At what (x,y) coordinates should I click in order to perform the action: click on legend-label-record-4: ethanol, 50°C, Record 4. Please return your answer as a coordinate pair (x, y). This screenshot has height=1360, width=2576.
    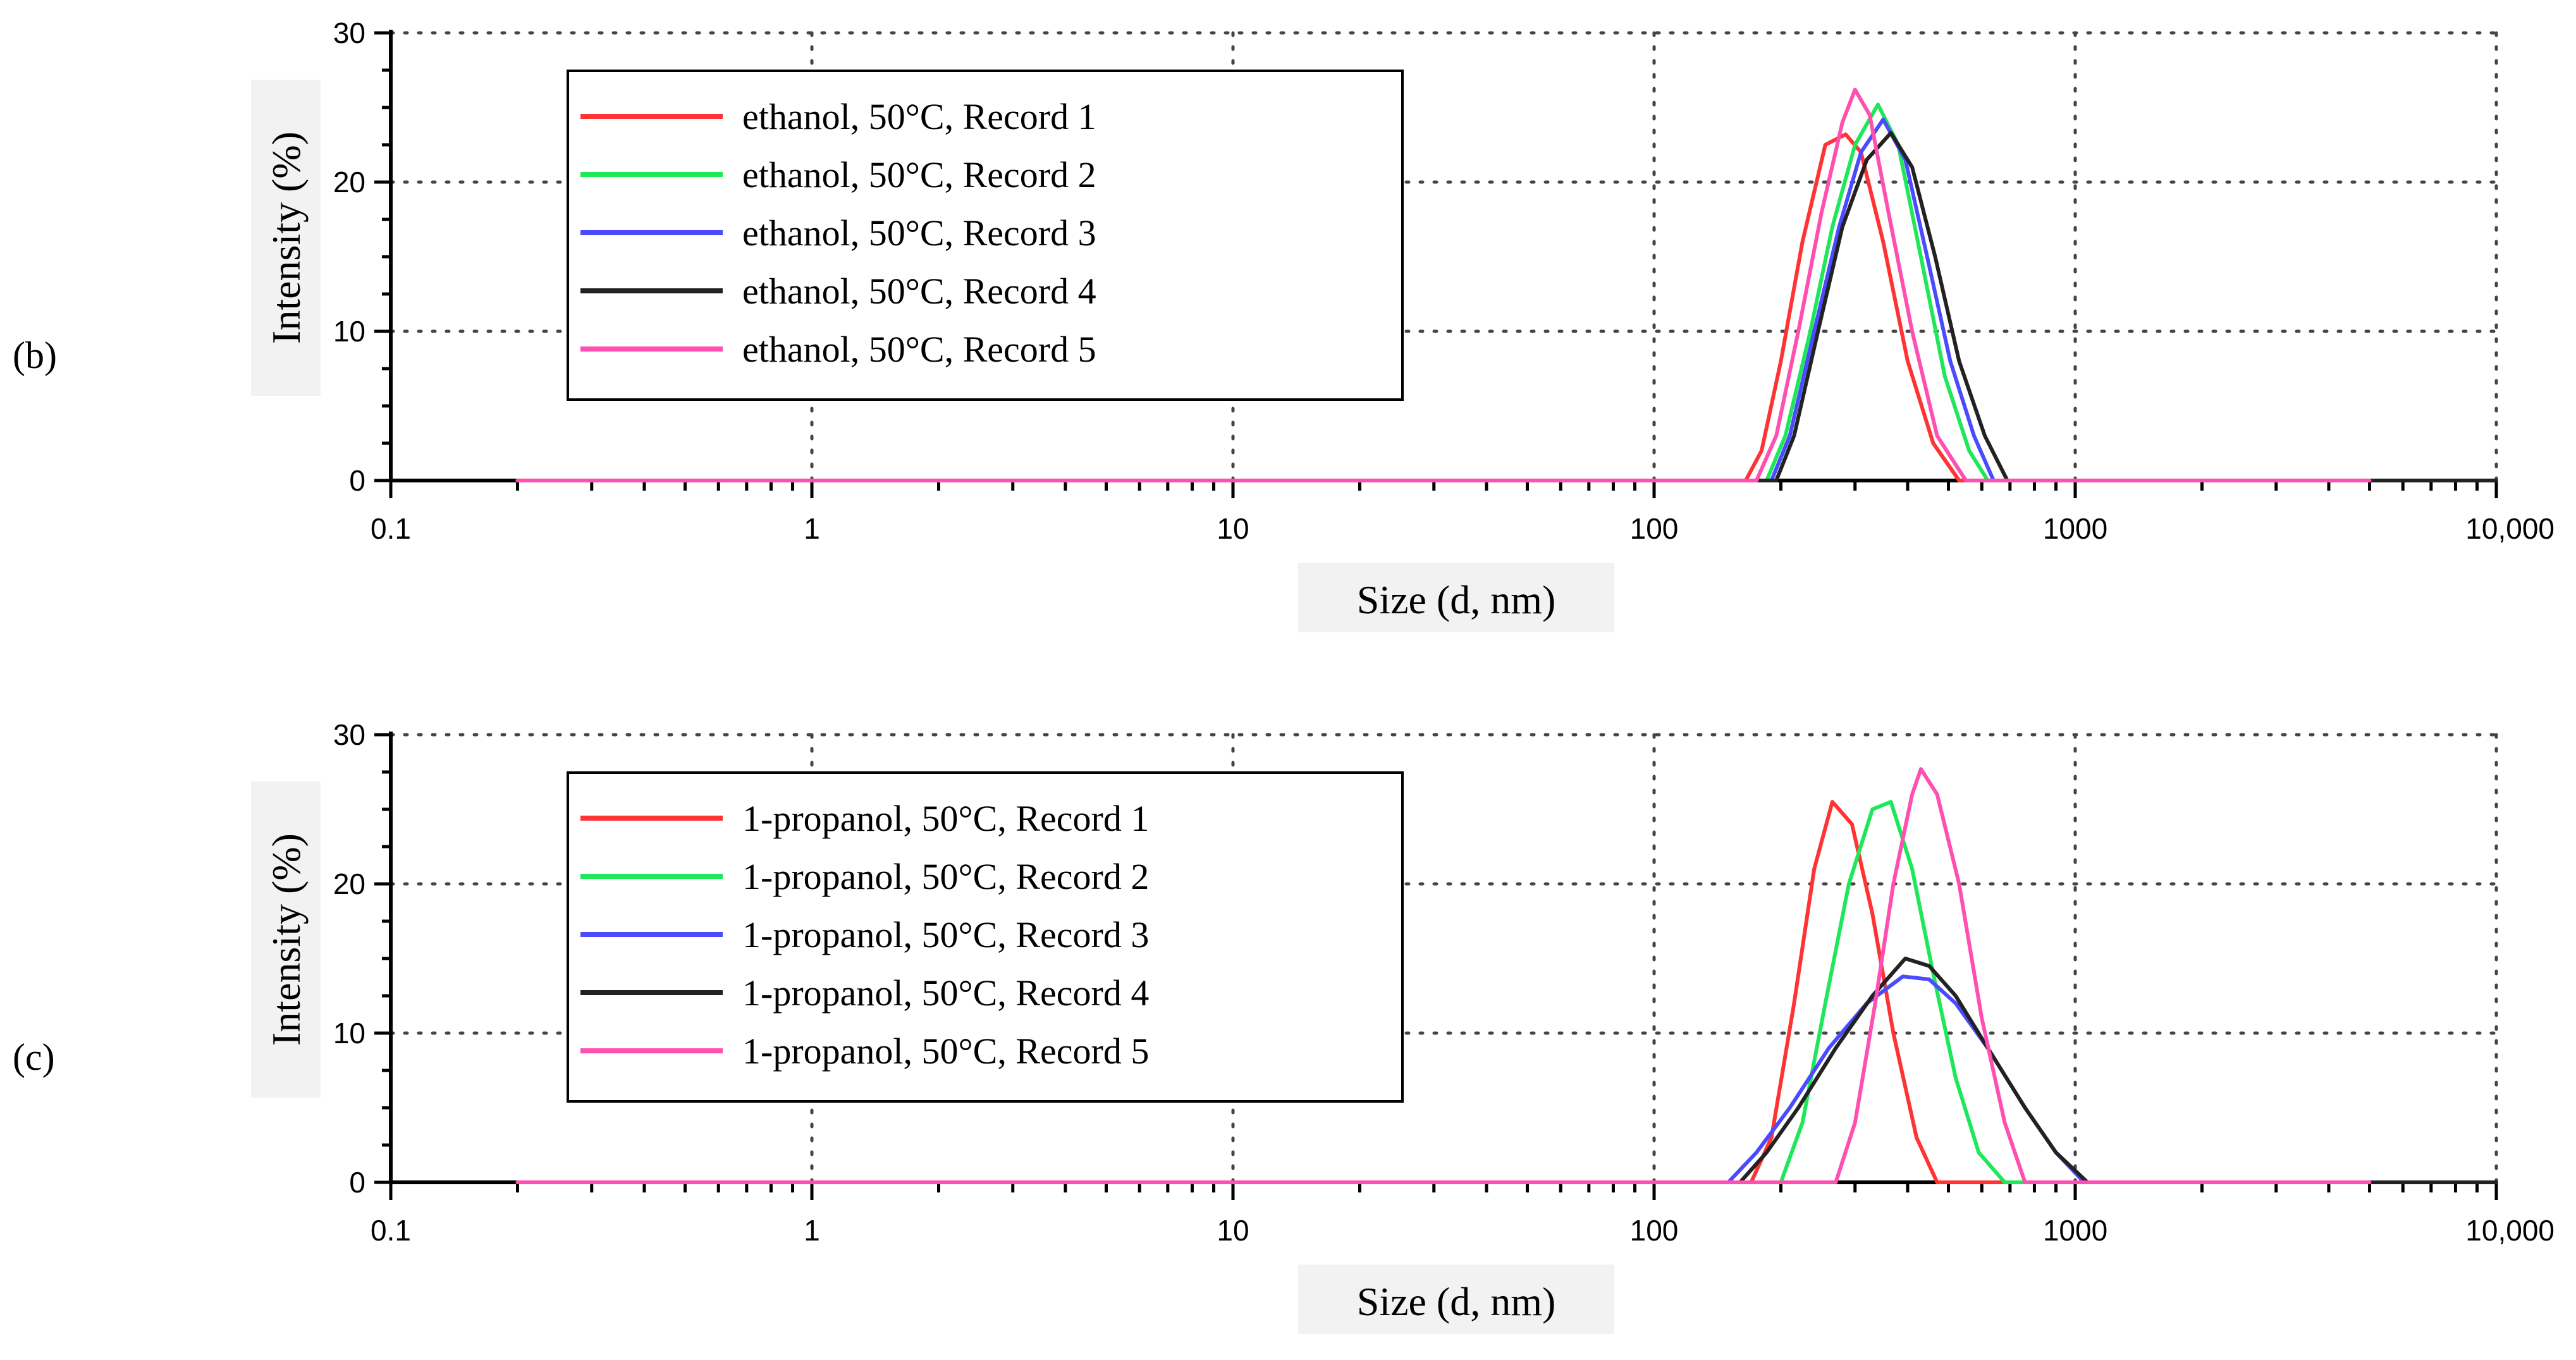
    Looking at the image, I should click on (919, 291).